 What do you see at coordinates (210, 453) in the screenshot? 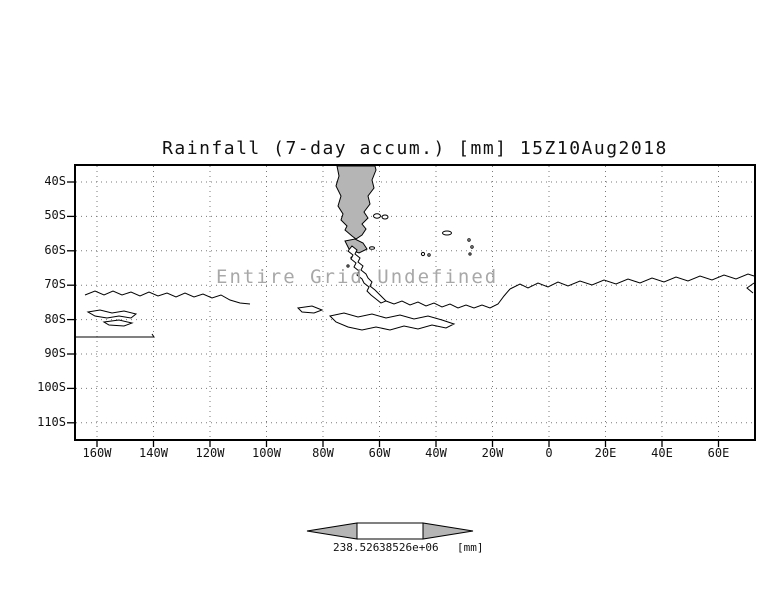
I see `x-tick-label: 120W` at bounding box center [210, 453].